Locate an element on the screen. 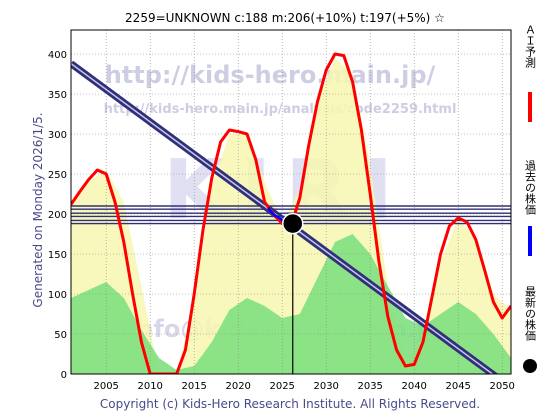 The width and height of the screenshot is (560, 420). y-tick-label: 200 is located at coordinates (57, 215).